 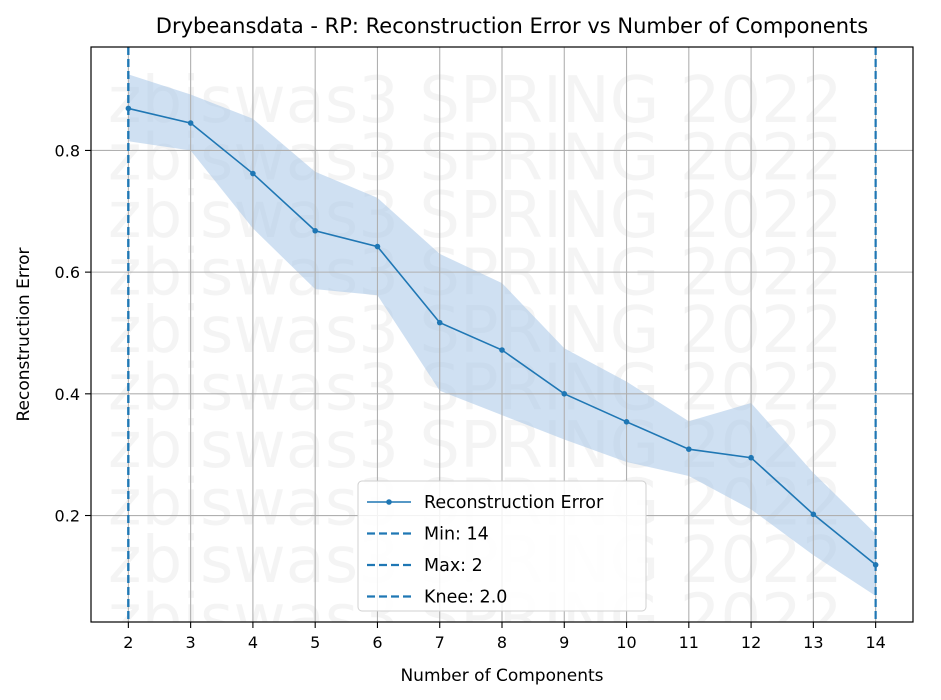 I want to click on x-tick-label: 11, so click(x=689, y=642).